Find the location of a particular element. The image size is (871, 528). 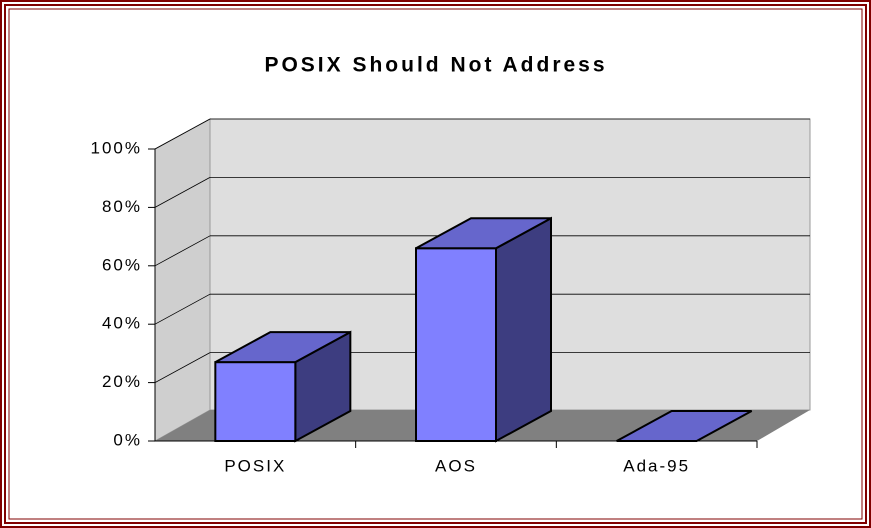

y-tick-label: 40% is located at coordinates (122, 323).